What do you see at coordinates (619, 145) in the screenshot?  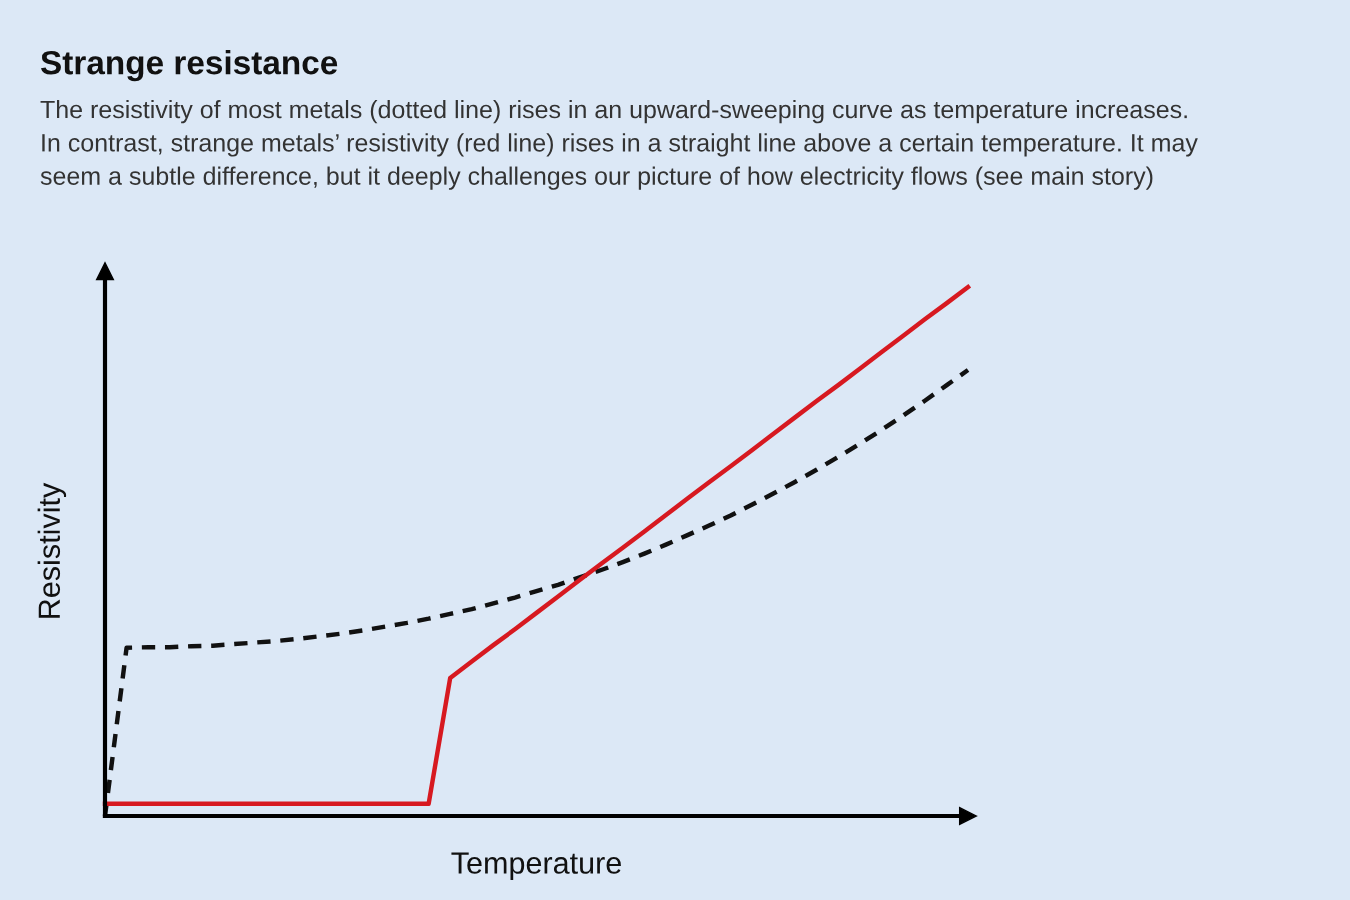 I see `chart-subtitle: The resistivity of most metals (dotted line) rises in an upward-sweeping curve as temperature increases. In contrast, strange metals’ resistivity (red line) rises in a straight line above a certain temperature. It may seem a subtle difference, but it deeply challenges our picture of how electricity flows (see main story)` at bounding box center [619, 145].